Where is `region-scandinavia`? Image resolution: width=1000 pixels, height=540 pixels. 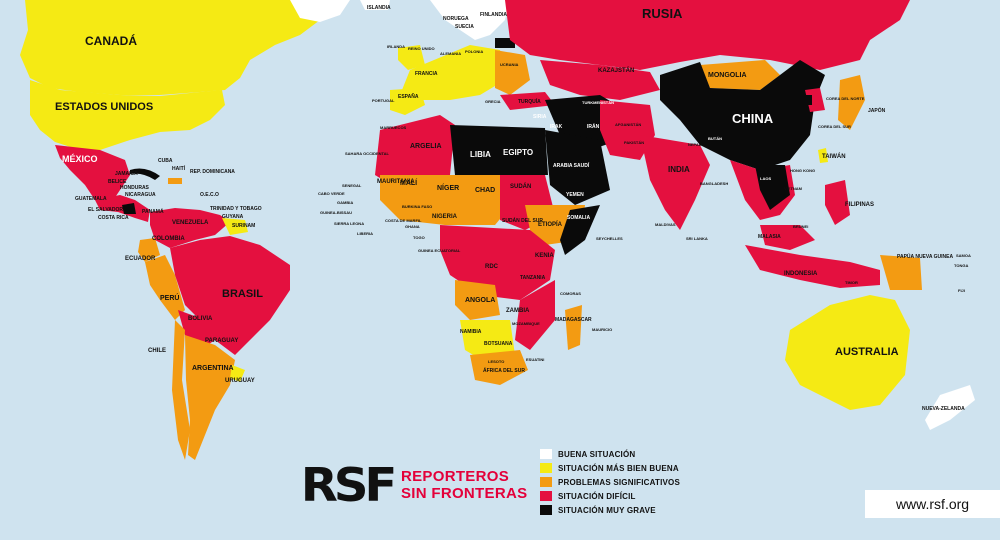 region-scandinavia is located at coordinates (470, 20).